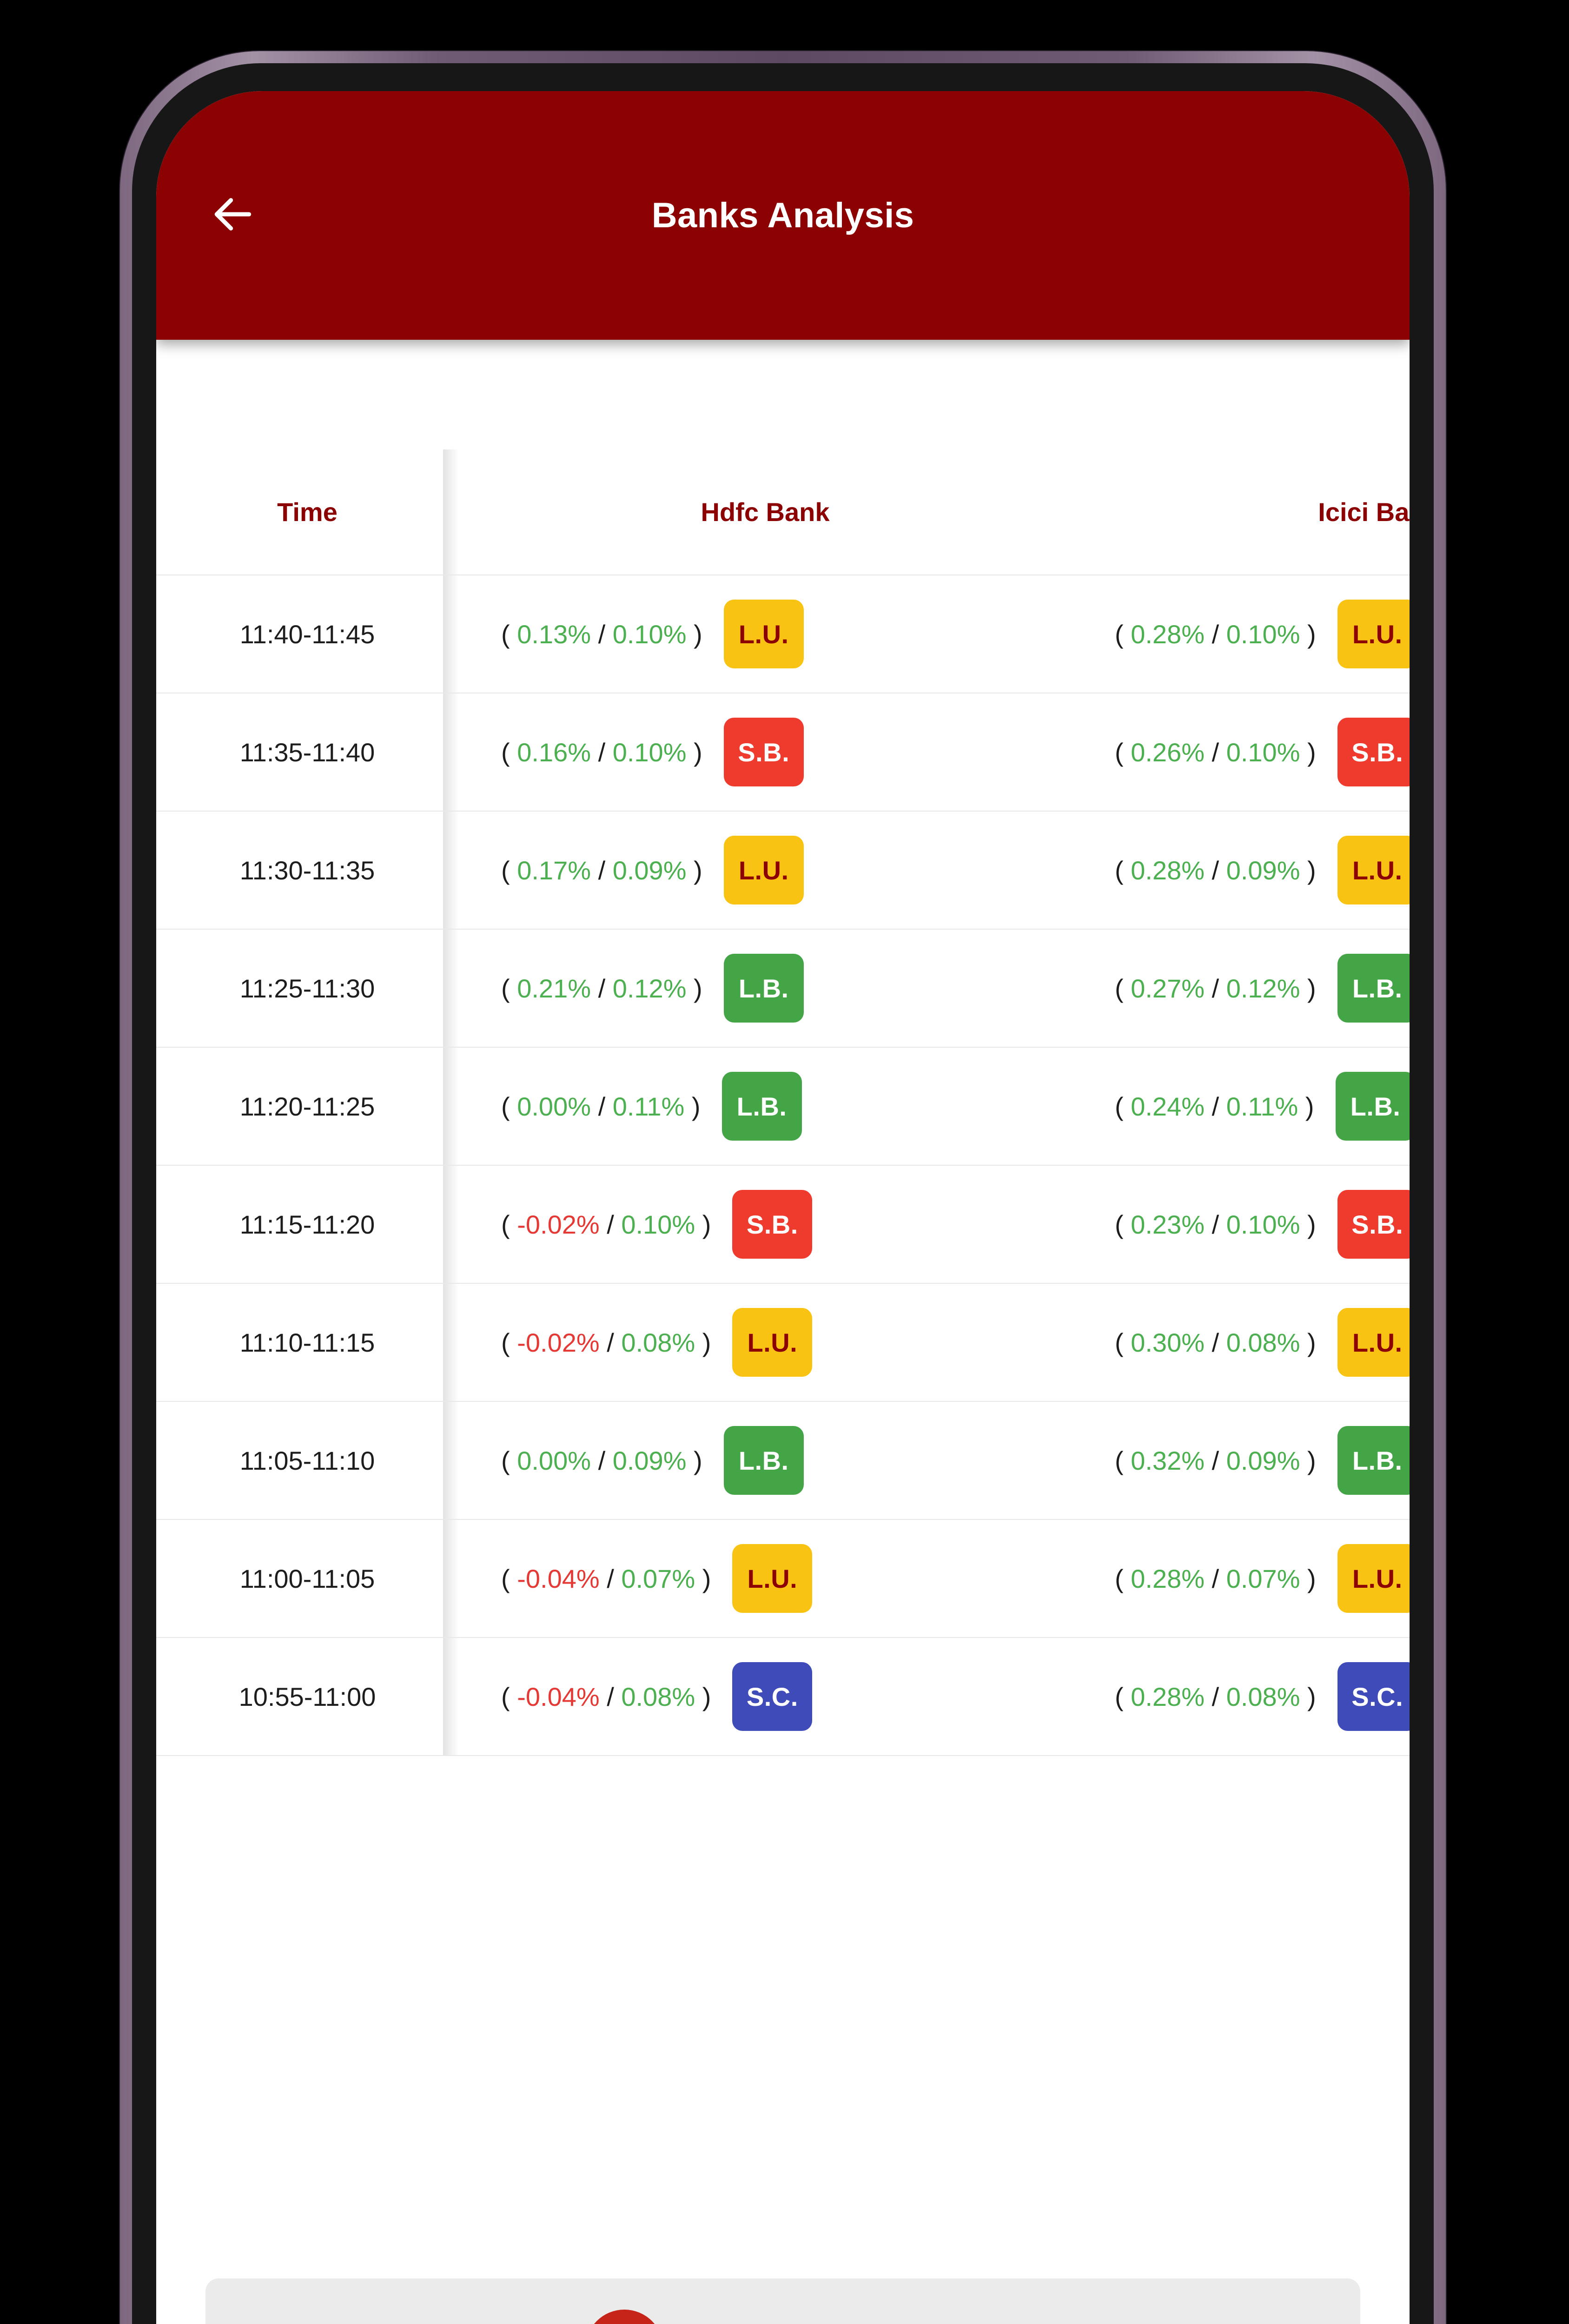 This screenshot has height=2324, width=1569. I want to click on percent-group: ( 0.23% / 0.10% ), so click(1215, 1224).